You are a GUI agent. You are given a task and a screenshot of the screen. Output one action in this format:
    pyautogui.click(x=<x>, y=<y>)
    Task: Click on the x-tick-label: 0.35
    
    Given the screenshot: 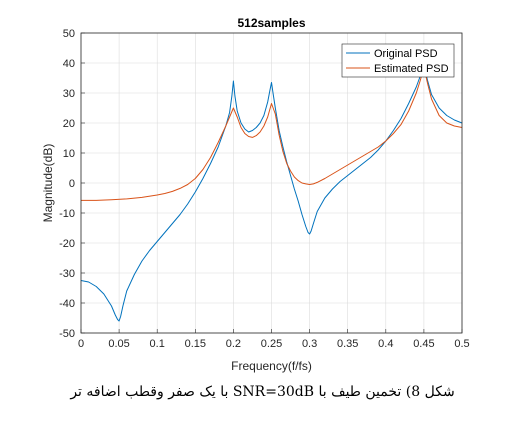 What is the action you would take?
    pyautogui.click(x=347, y=344)
    